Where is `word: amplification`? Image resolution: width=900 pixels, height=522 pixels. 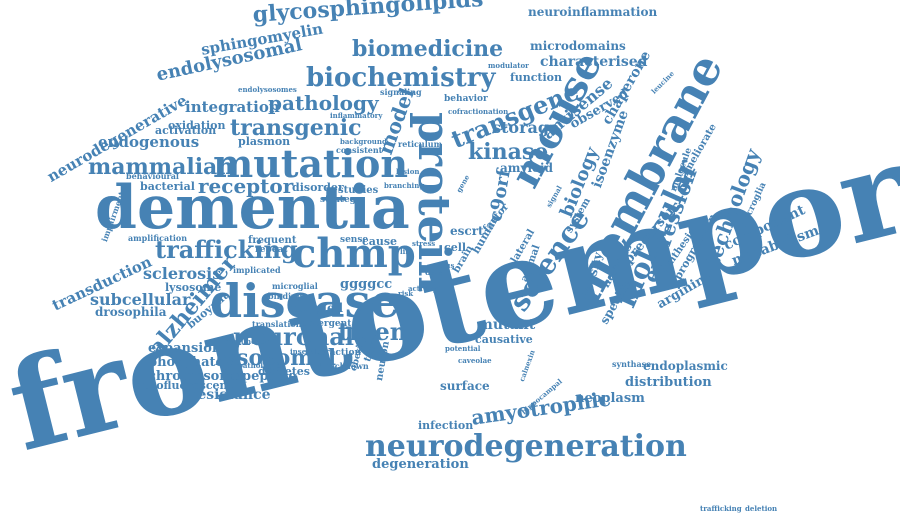 word: amplification is located at coordinates (158, 238).